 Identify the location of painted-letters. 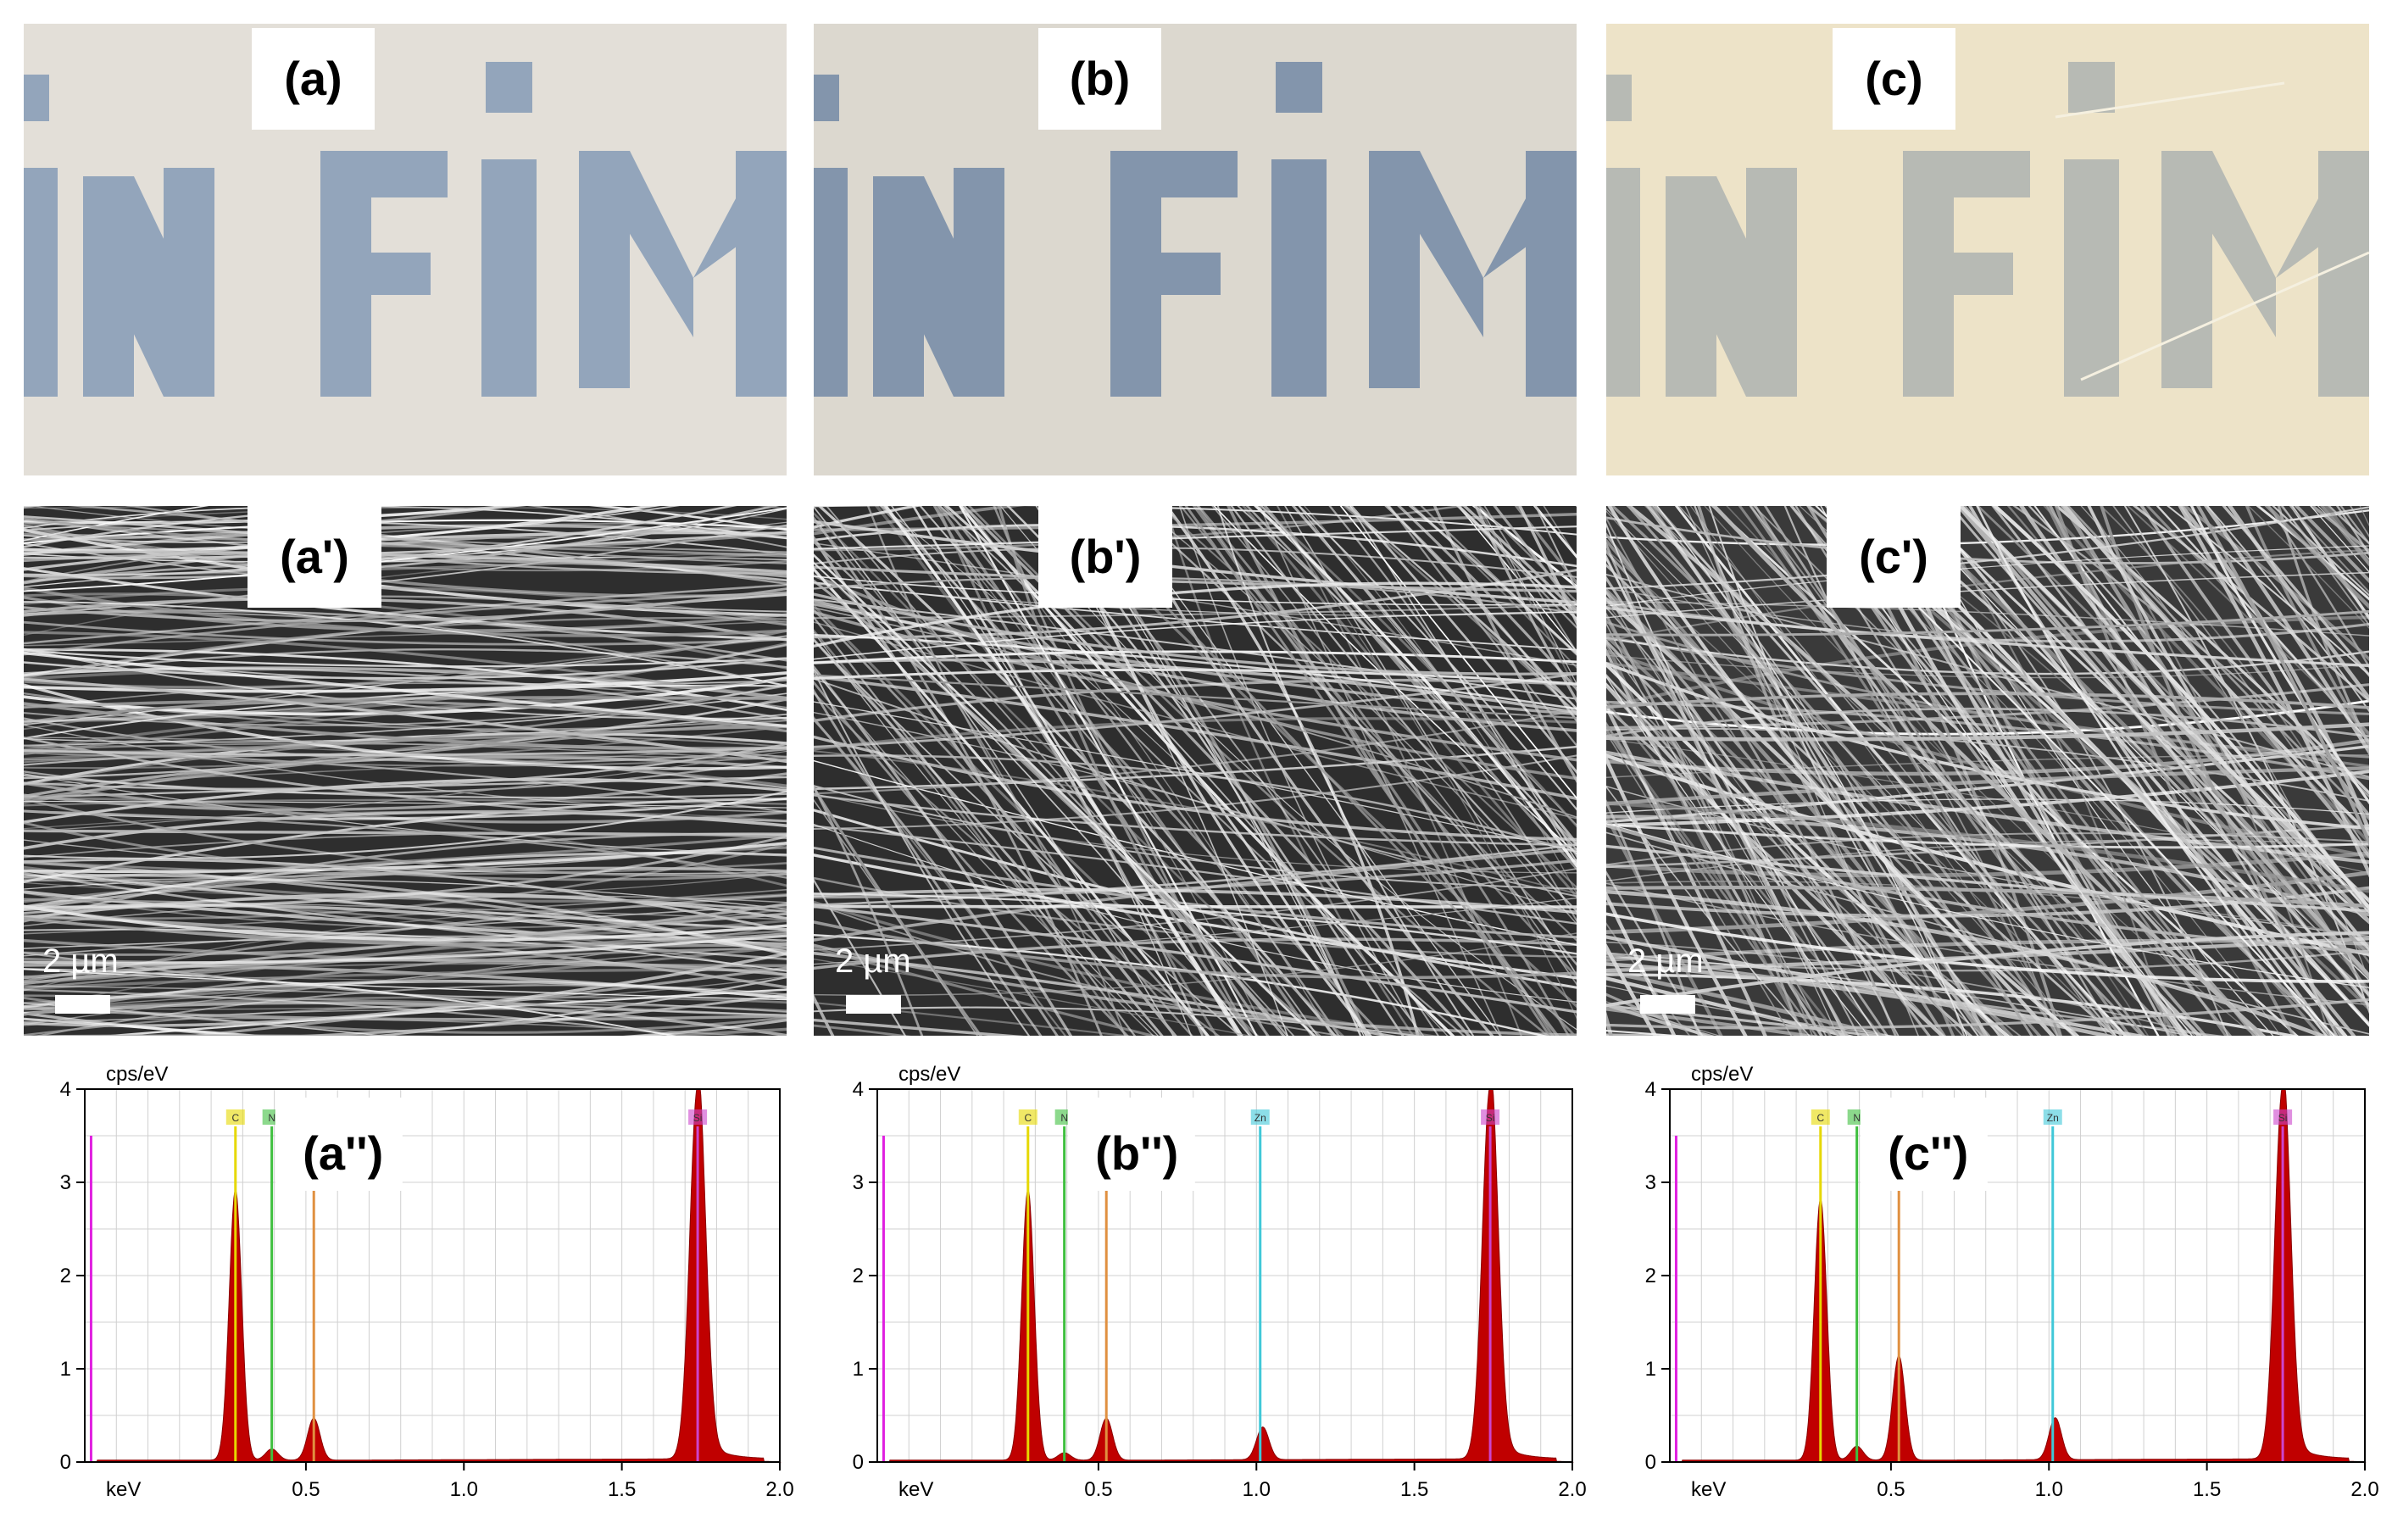
(1196, 229).